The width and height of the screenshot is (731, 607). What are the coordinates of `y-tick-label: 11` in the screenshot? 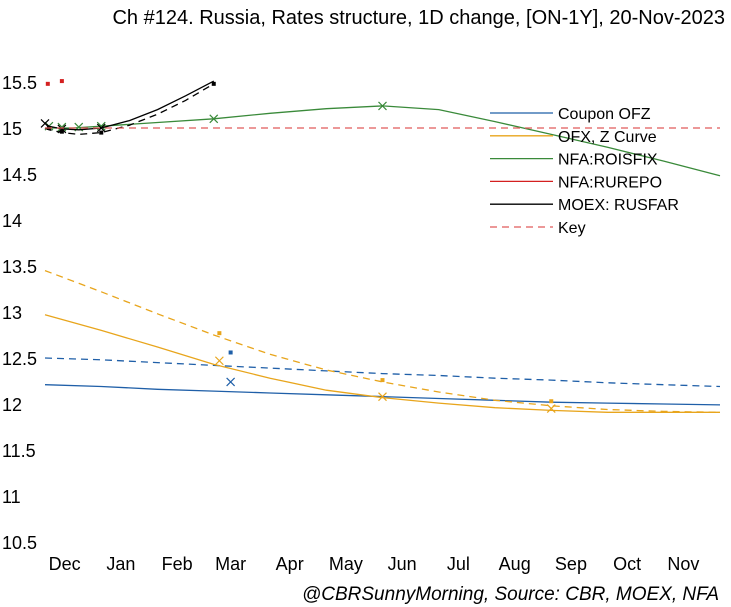 It's located at (11, 497).